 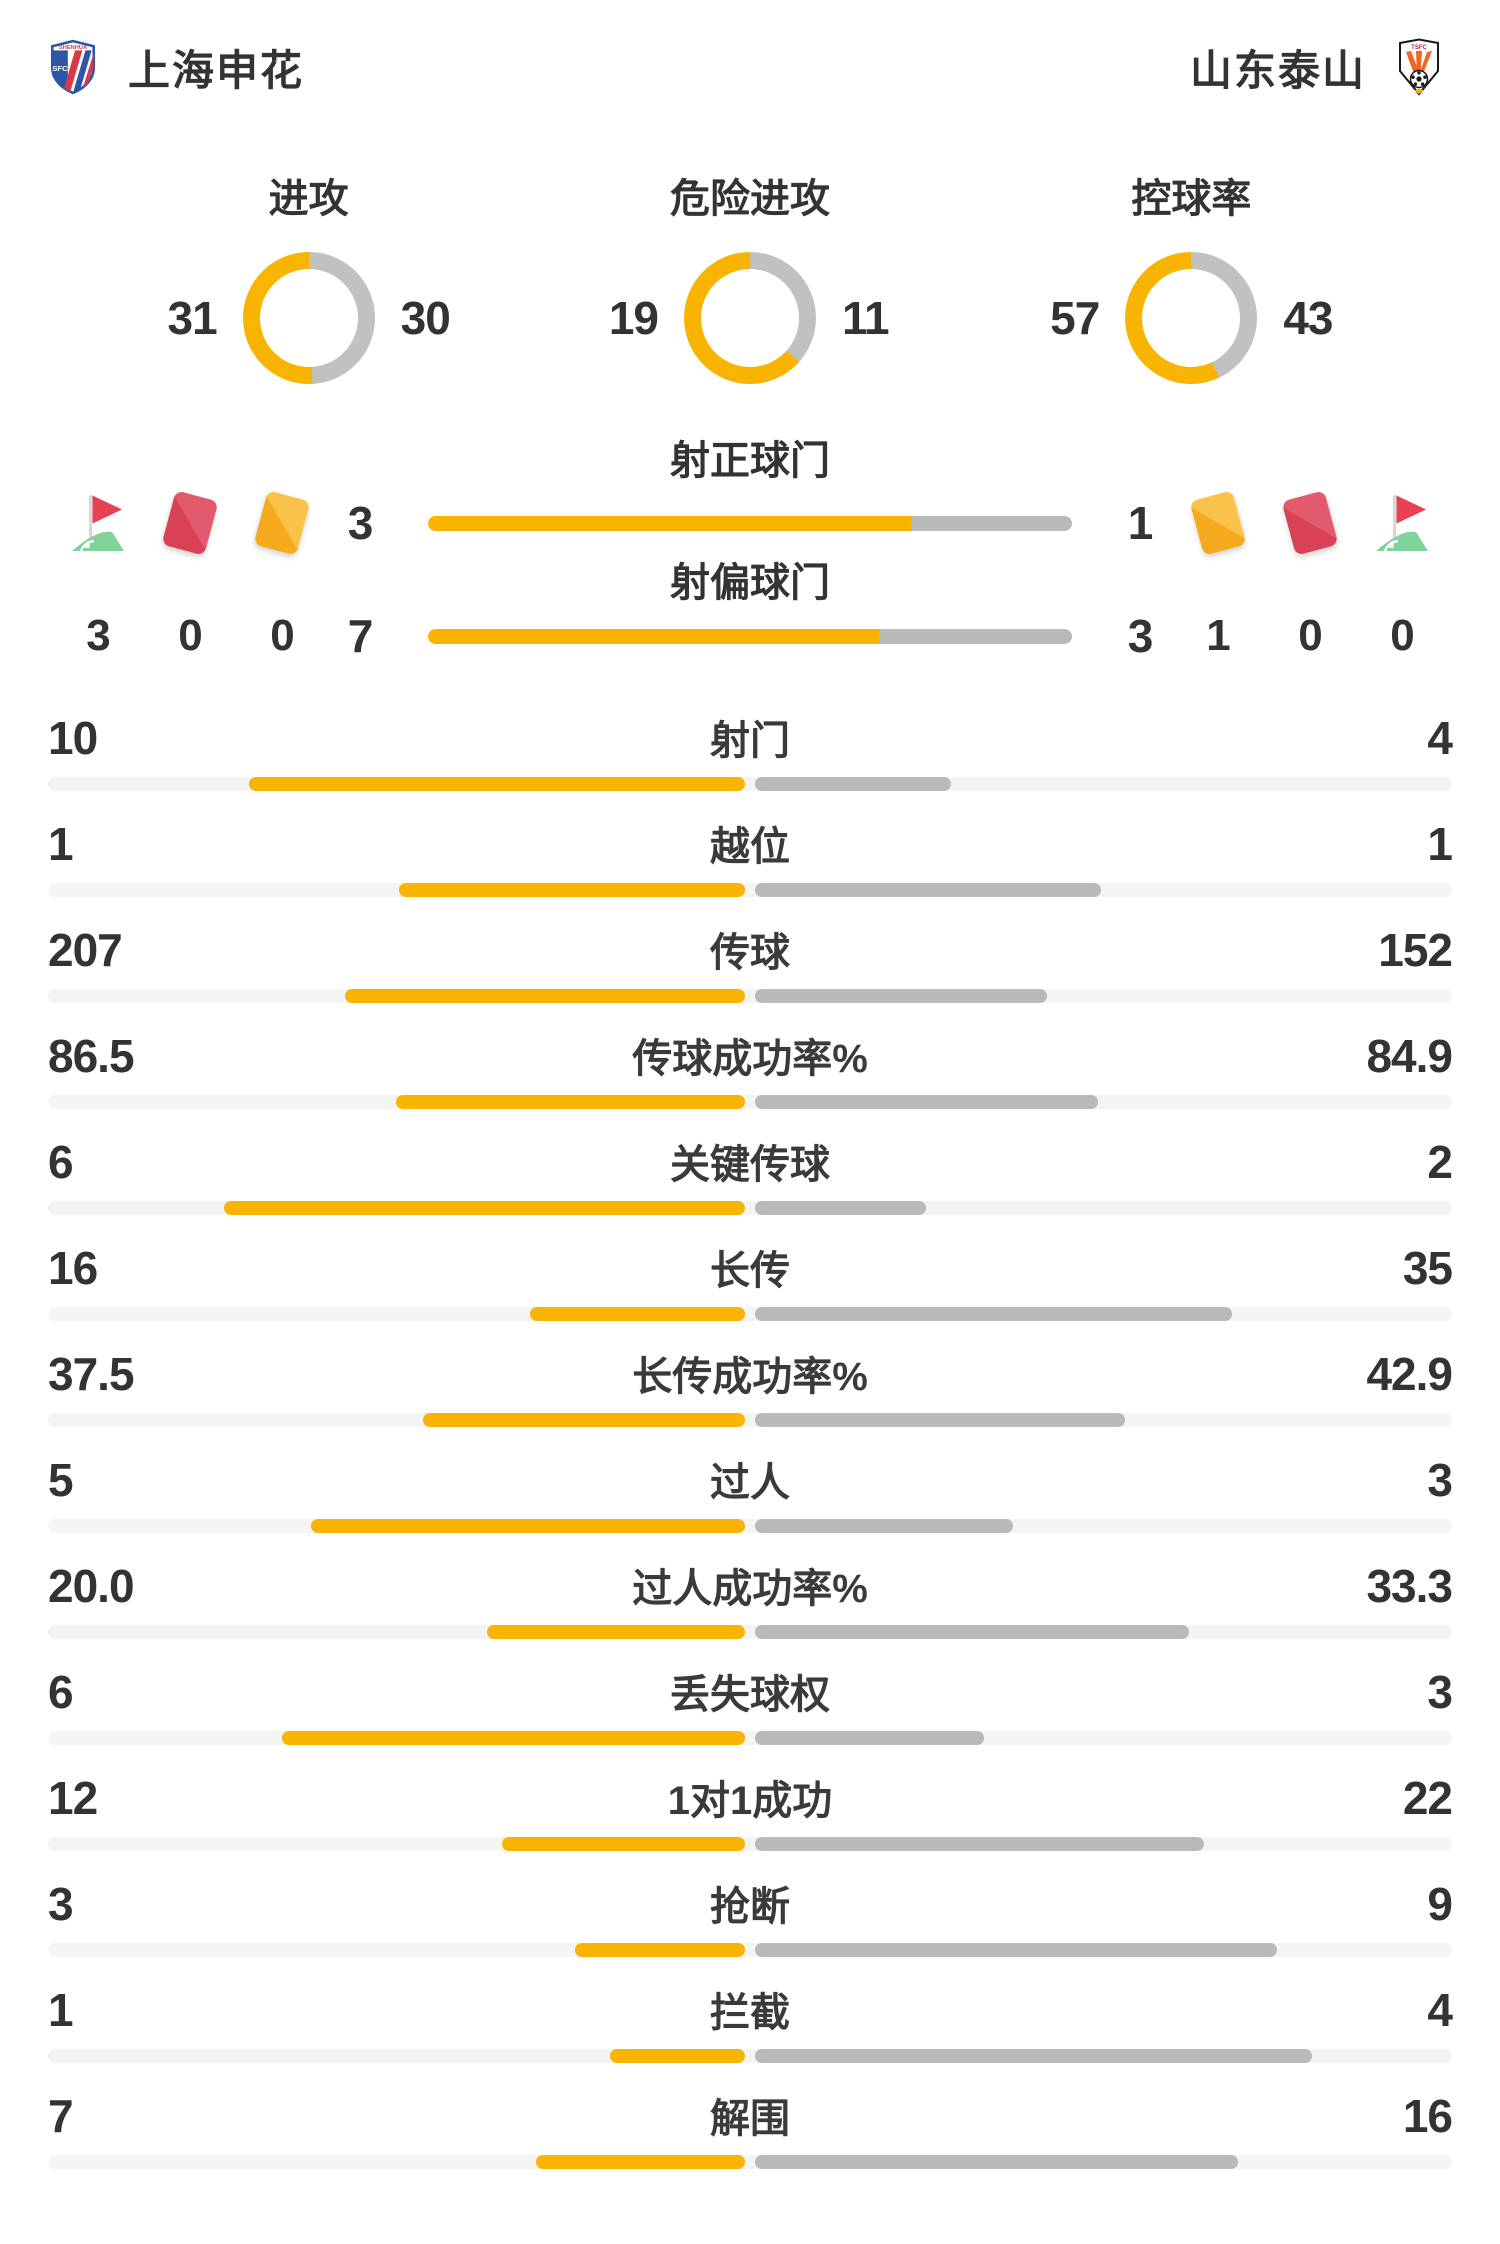 What do you see at coordinates (192, 318) in the screenshot?
I see `donut-home-value: 31` at bounding box center [192, 318].